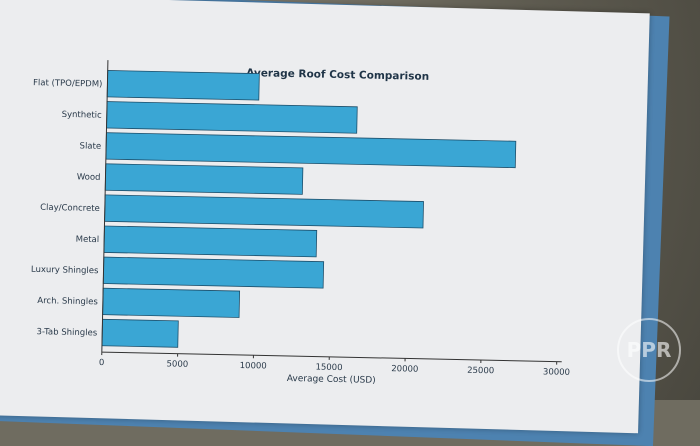 This screenshot has height=446, width=700. I want to click on y-tick-label: Slate, so click(90, 146).